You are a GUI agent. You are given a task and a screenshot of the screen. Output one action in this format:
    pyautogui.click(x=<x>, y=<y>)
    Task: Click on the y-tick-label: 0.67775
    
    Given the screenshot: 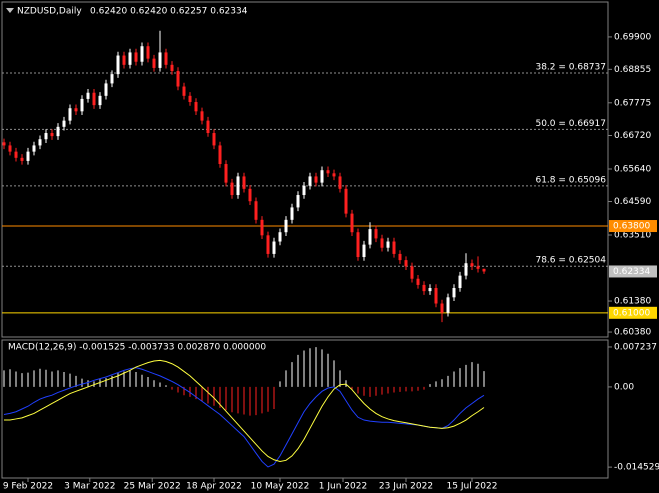 What is the action you would take?
    pyautogui.click(x=632, y=103)
    